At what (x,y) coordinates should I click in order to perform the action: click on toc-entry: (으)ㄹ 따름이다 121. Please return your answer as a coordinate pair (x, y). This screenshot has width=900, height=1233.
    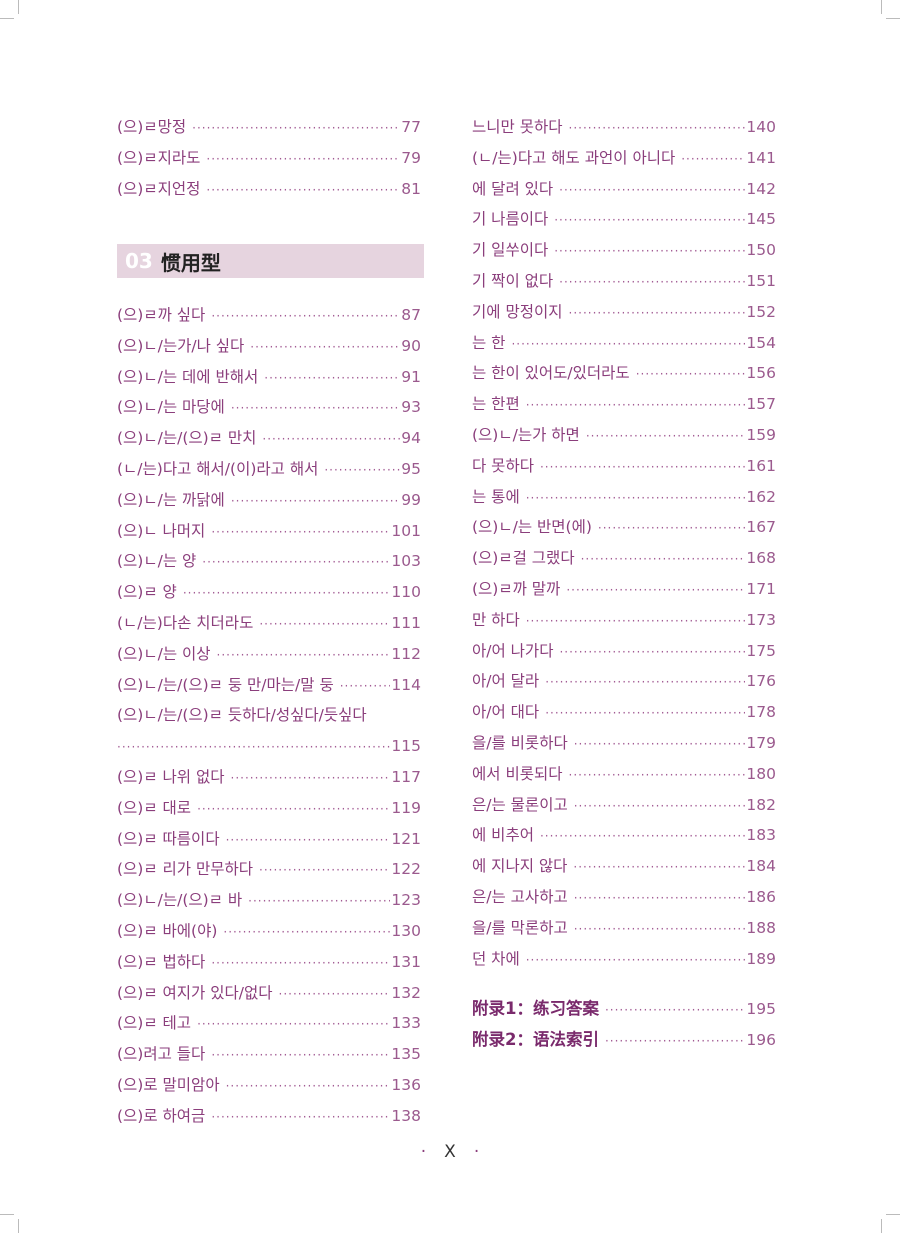
    Looking at the image, I should click on (269, 839).